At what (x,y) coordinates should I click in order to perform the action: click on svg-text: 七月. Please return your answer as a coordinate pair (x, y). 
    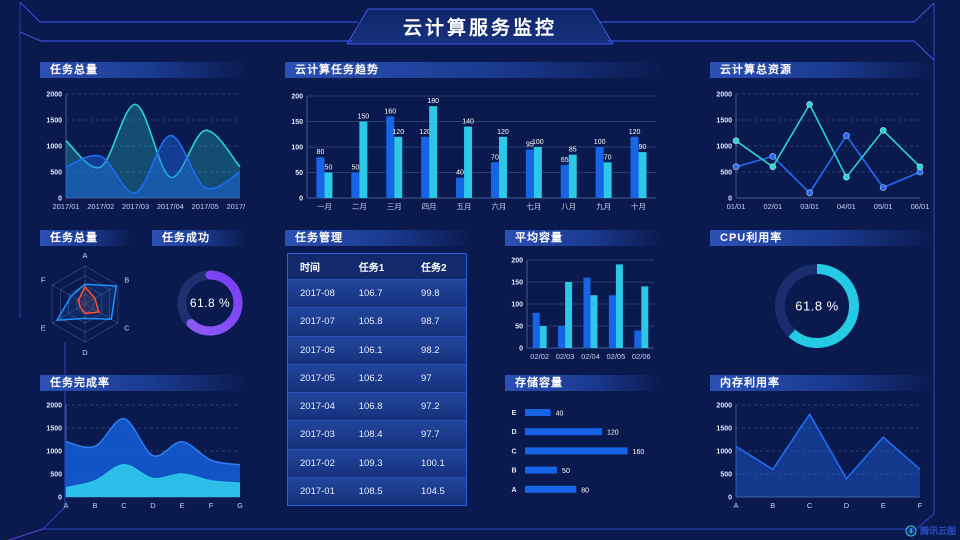
    Looking at the image, I should click on (533, 206).